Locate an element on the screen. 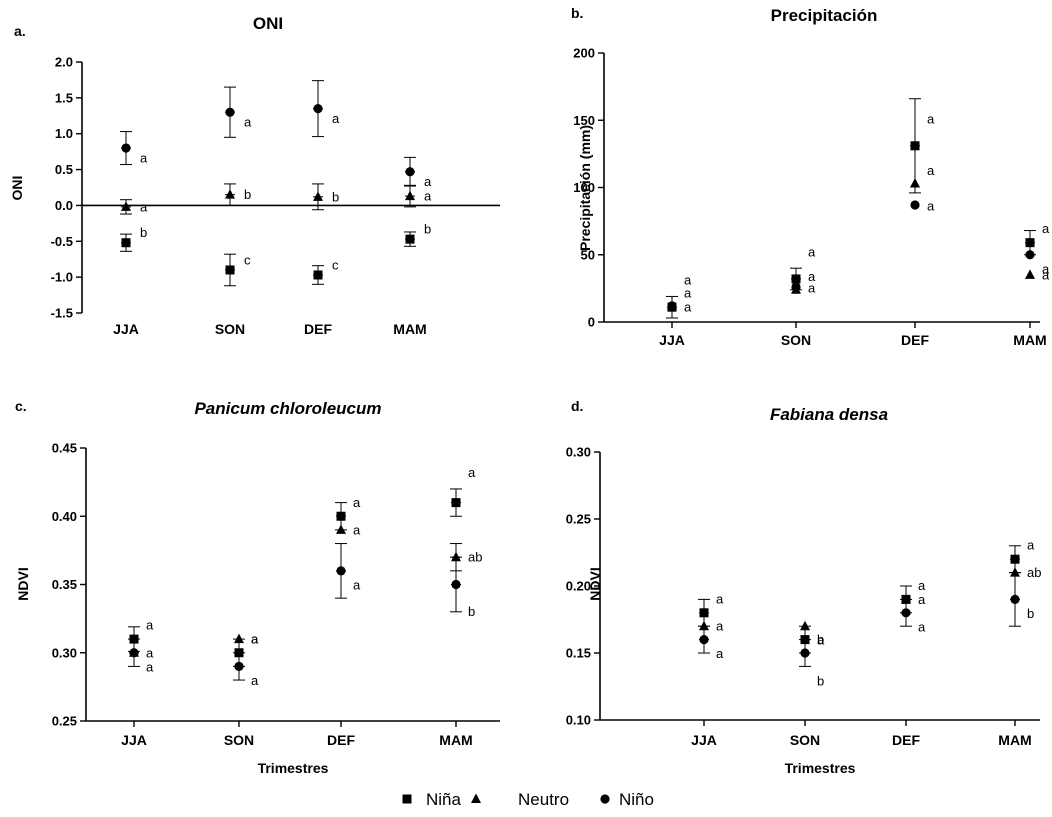 The image size is (1052, 817). y-tick-label: 200 is located at coordinates (584, 53).